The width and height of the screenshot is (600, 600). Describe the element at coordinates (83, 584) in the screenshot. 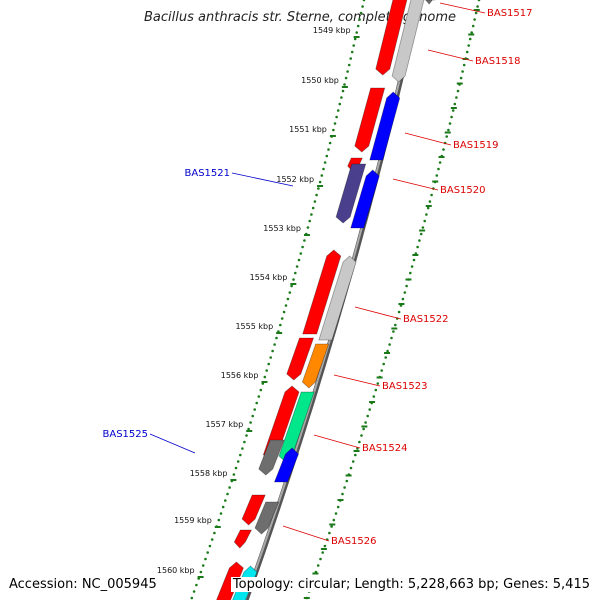

I see `accession-text: Accession: NC_005945` at that location.